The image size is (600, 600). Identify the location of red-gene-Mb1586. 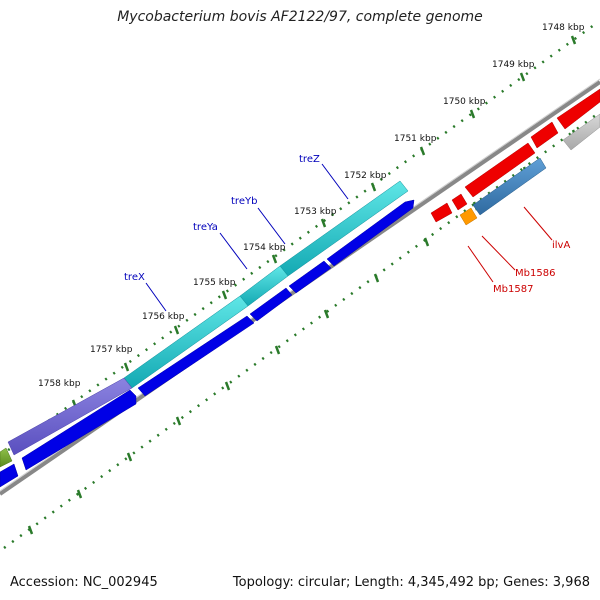
(459, 202).